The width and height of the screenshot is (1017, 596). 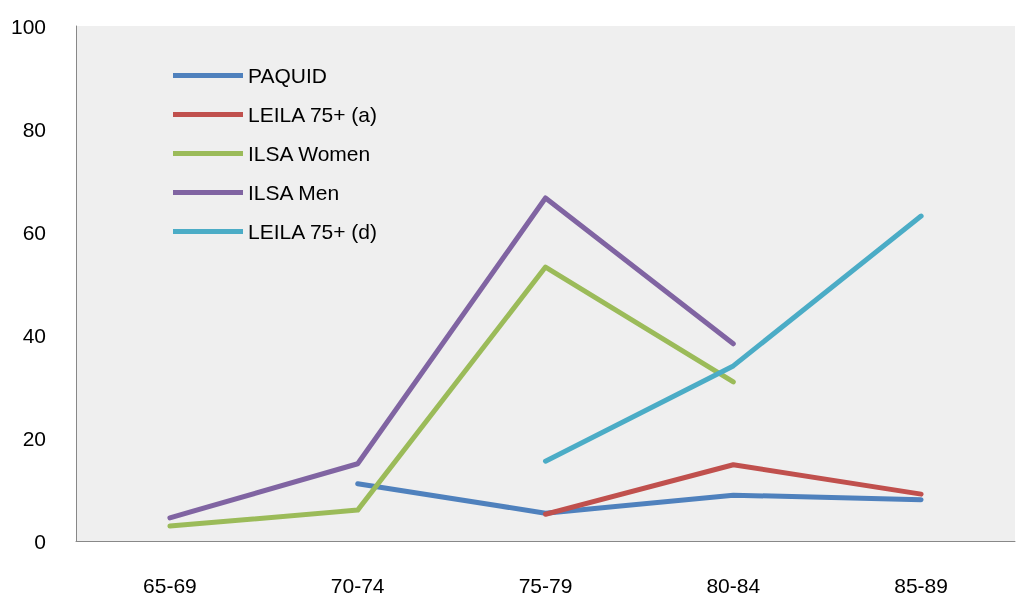 What do you see at coordinates (287, 75) in the screenshot?
I see `legend-label: PAQUID` at bounding box center [287, 75].